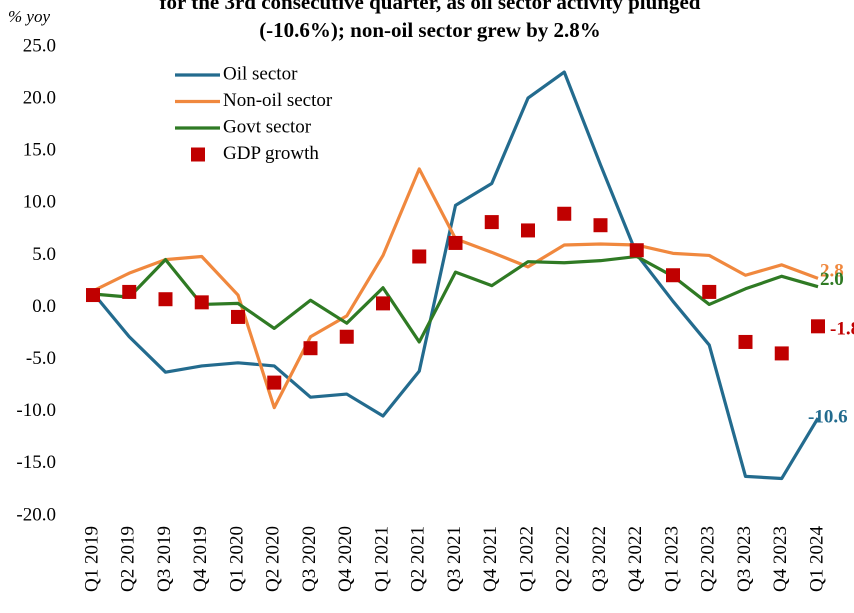  Describe the element at coordinates (267, 126) in the screenshot. I see `legend-label: Govt sector` at that location.